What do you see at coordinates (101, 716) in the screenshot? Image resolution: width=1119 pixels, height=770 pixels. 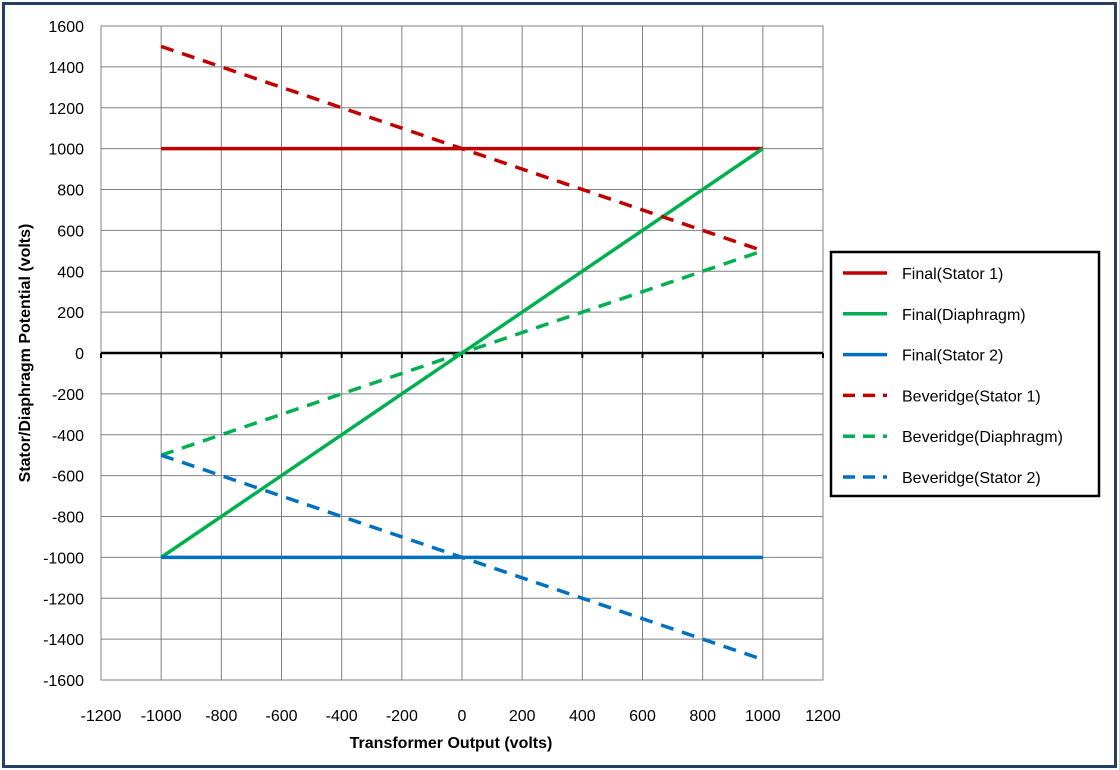 I see `x-tick-label: -1200` at bounding box center [101, 716].